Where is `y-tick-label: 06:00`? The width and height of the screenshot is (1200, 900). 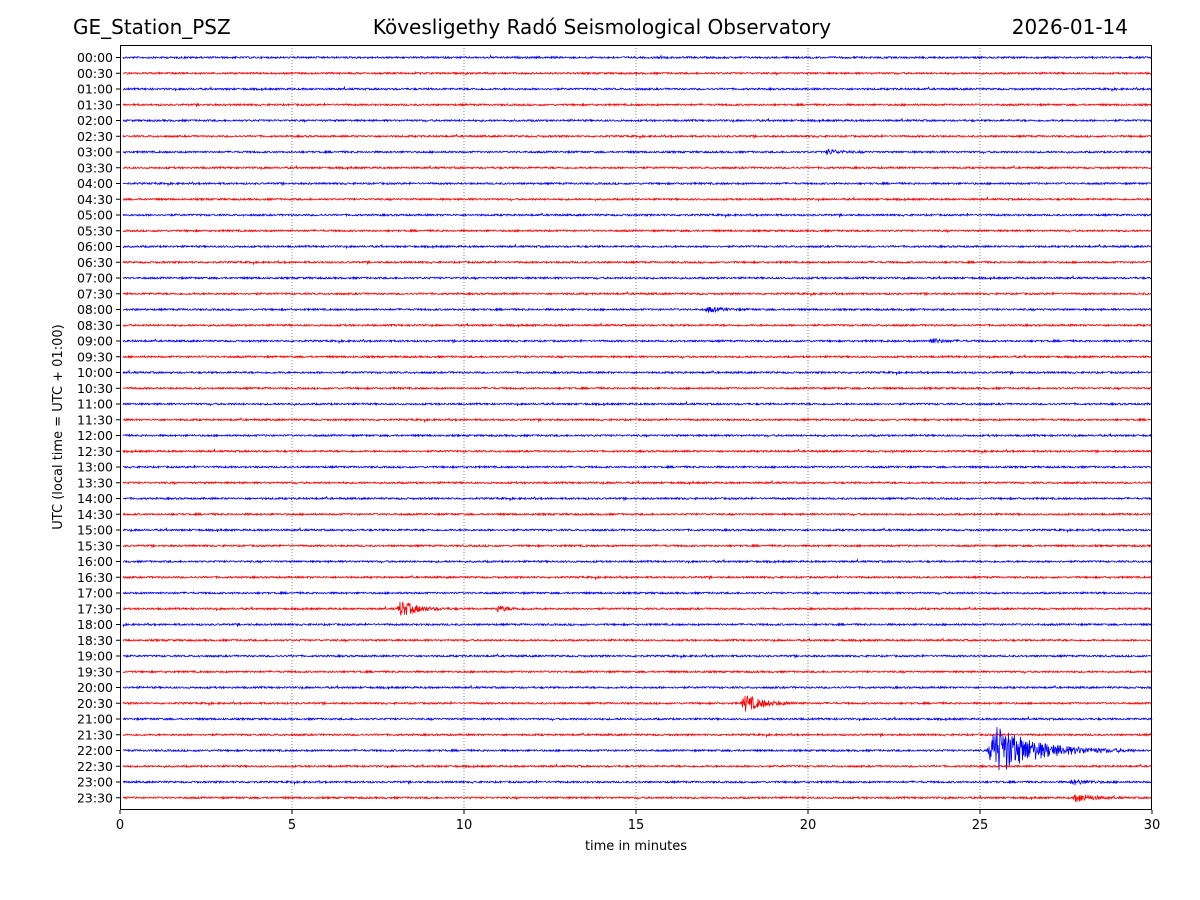
y-tick-label: 06:00 is located at coordinates (95, 246).